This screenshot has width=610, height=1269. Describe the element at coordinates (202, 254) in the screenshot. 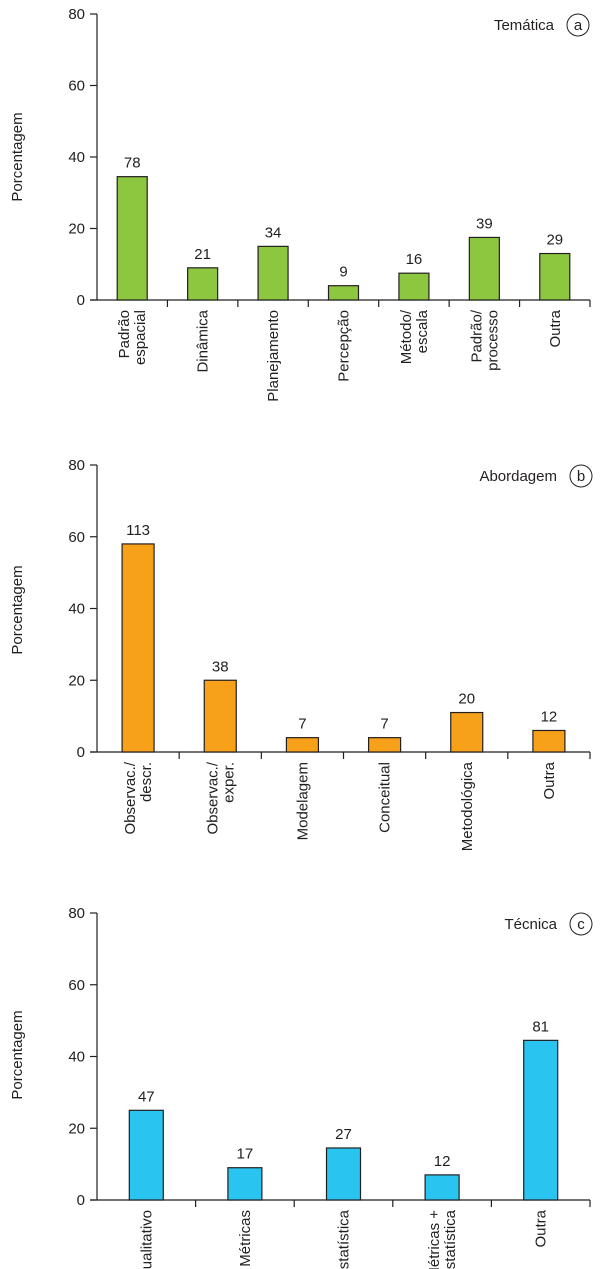

I see `bar-value-label: 21` at that location.